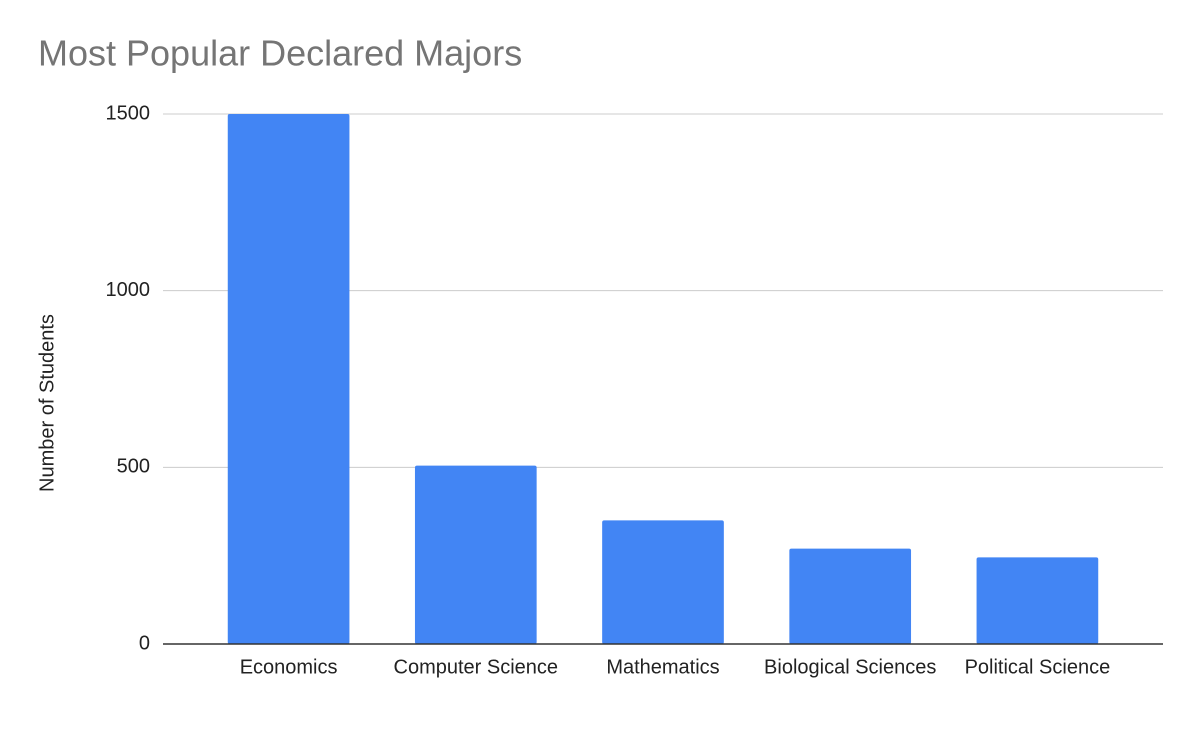  What do you see at coordinates (280, 53) in the screenshot?
I see `chart-title: Most Popular Declared Majors` at bounding box center [280, 53].